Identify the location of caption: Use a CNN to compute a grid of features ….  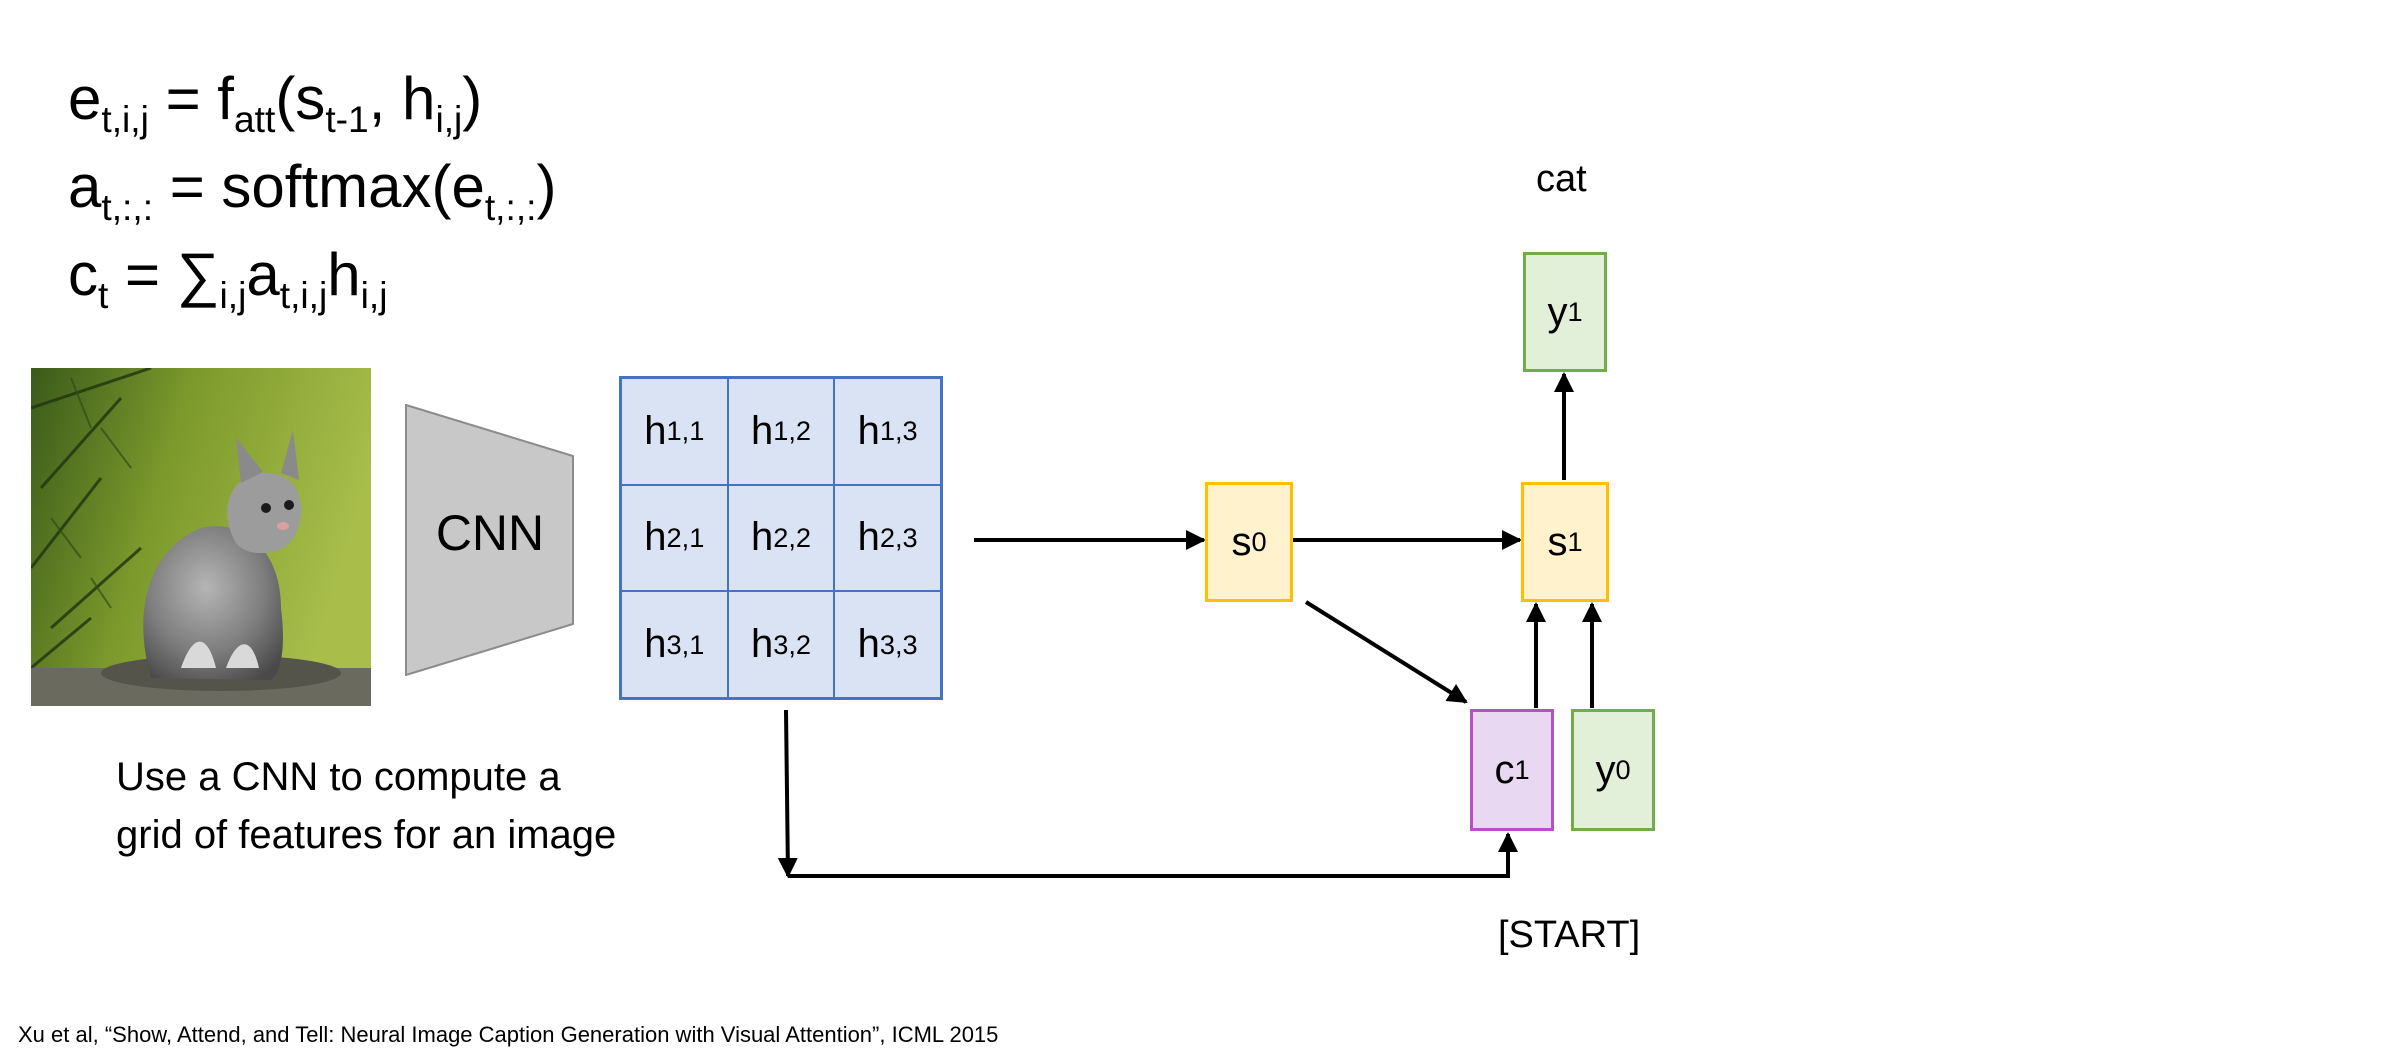
(366, 806).